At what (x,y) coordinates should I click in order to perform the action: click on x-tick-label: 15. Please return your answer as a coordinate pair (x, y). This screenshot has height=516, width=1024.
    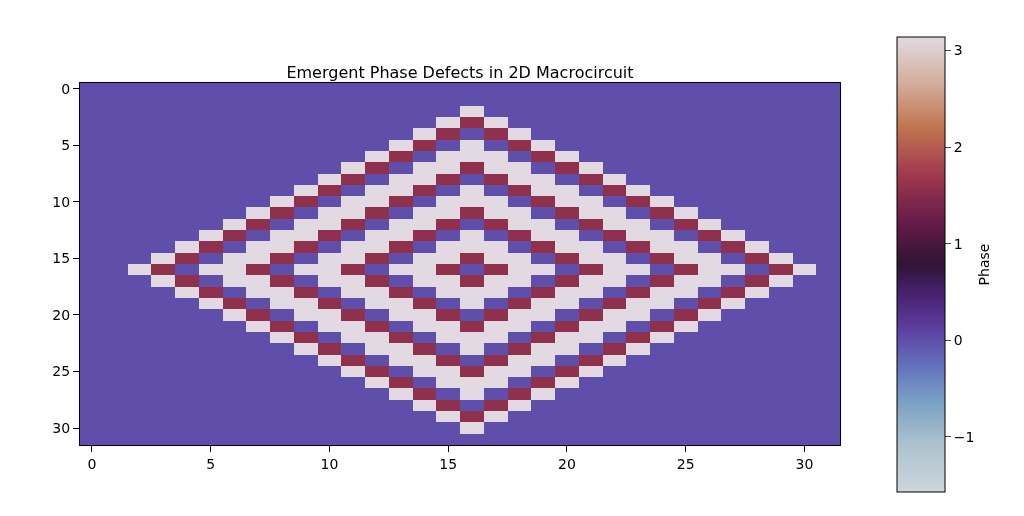
    Looking at the image, I should click on (448, 463).